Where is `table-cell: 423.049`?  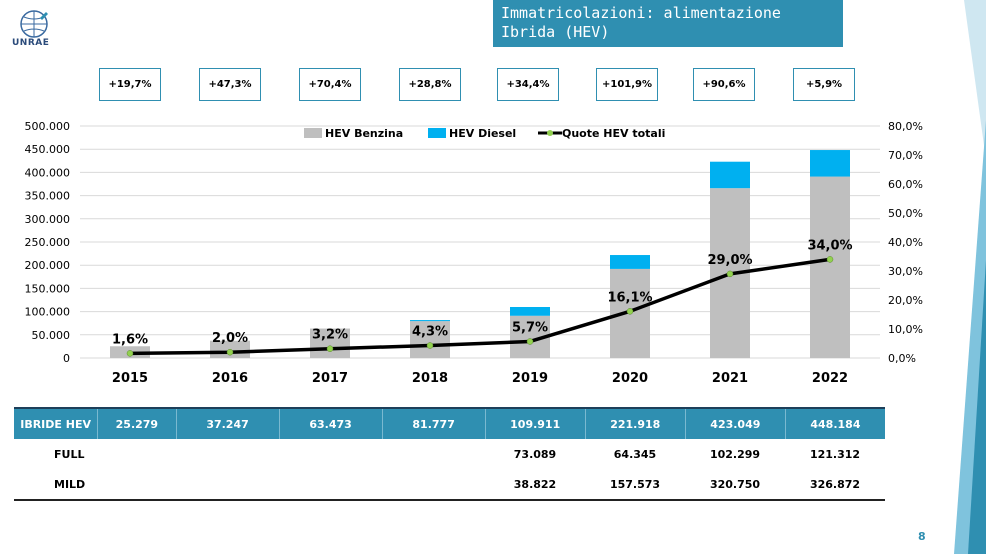
table-cell: 423.049 is located at coordinates (736, 424).